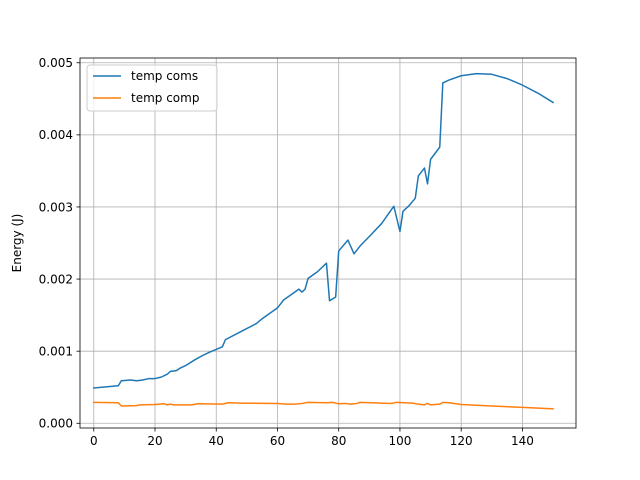 The image size is (640, 480). What do you see at coordinates (56, 135) in the screenshot?
I see `y-tick-label: 0.004` at bounding box center [56, 135].